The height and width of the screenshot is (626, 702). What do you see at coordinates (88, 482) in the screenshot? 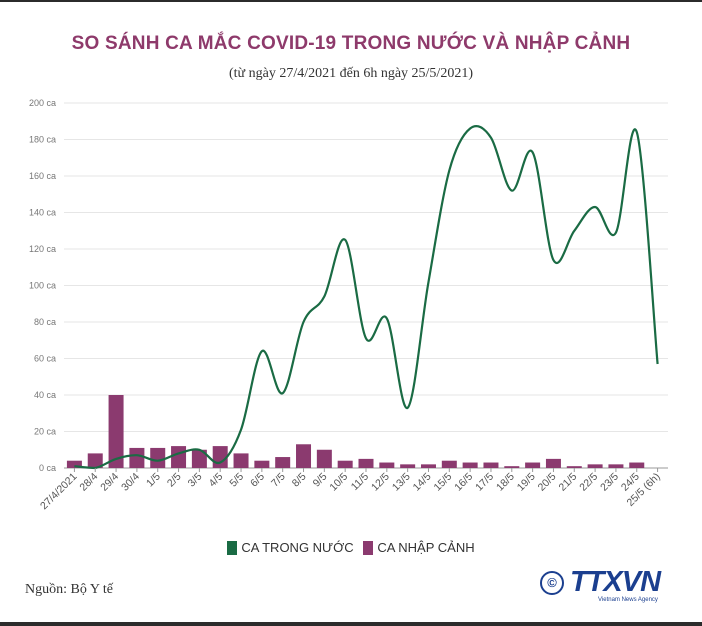
I see `x-tick-label: 28/4` at bounding box center [88, 482].